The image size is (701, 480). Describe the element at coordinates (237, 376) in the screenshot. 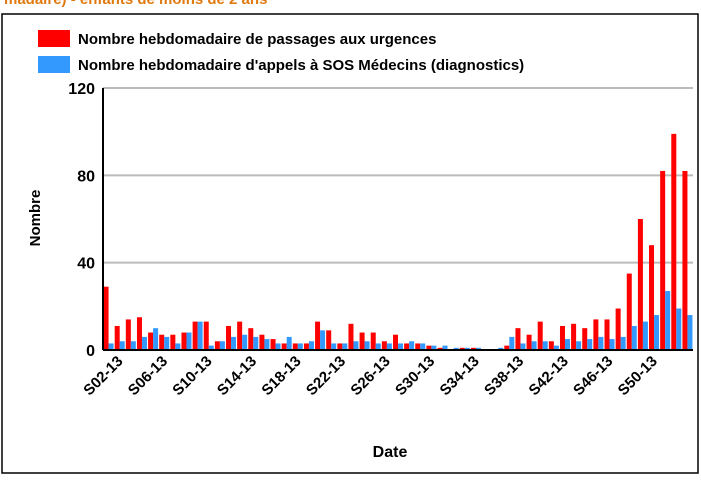

I see `x-tick-label: S14-13` at that location.